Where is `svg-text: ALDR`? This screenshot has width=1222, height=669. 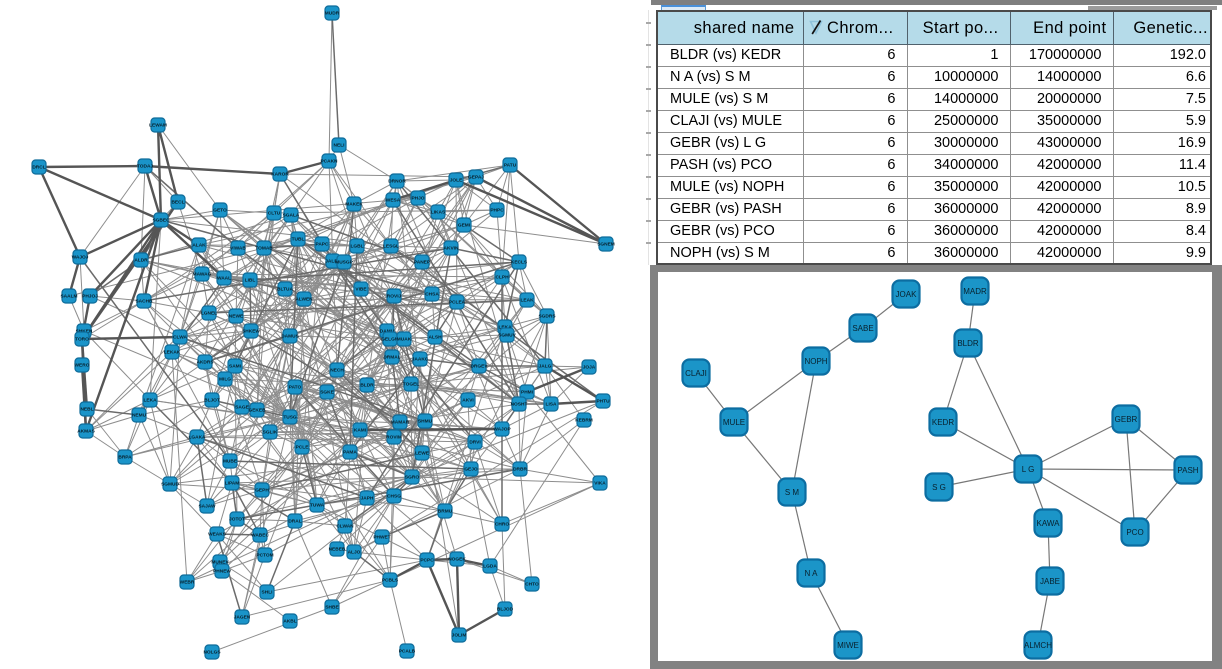 svg-text: ALDR is located at coordinates (141, 261).